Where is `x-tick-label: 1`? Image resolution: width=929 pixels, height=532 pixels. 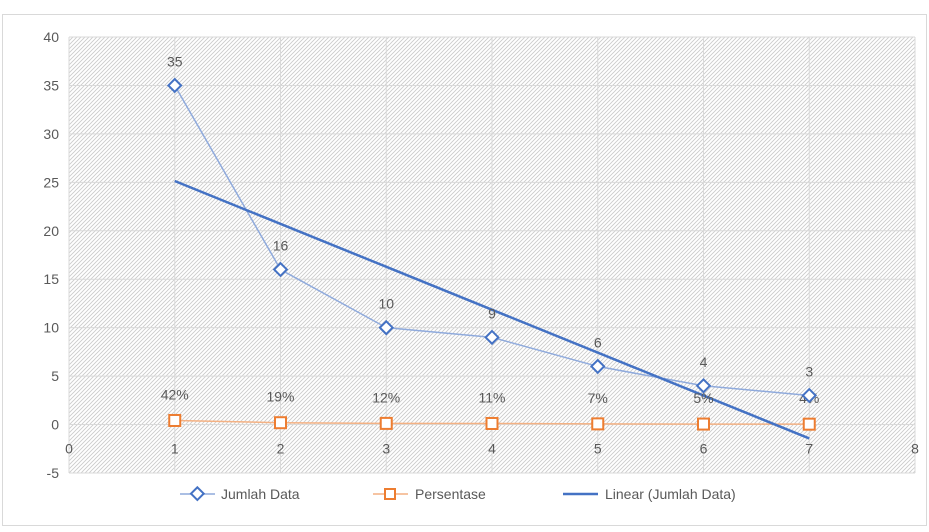 x-tick-label: 1 is located at coordinates (175, 449).